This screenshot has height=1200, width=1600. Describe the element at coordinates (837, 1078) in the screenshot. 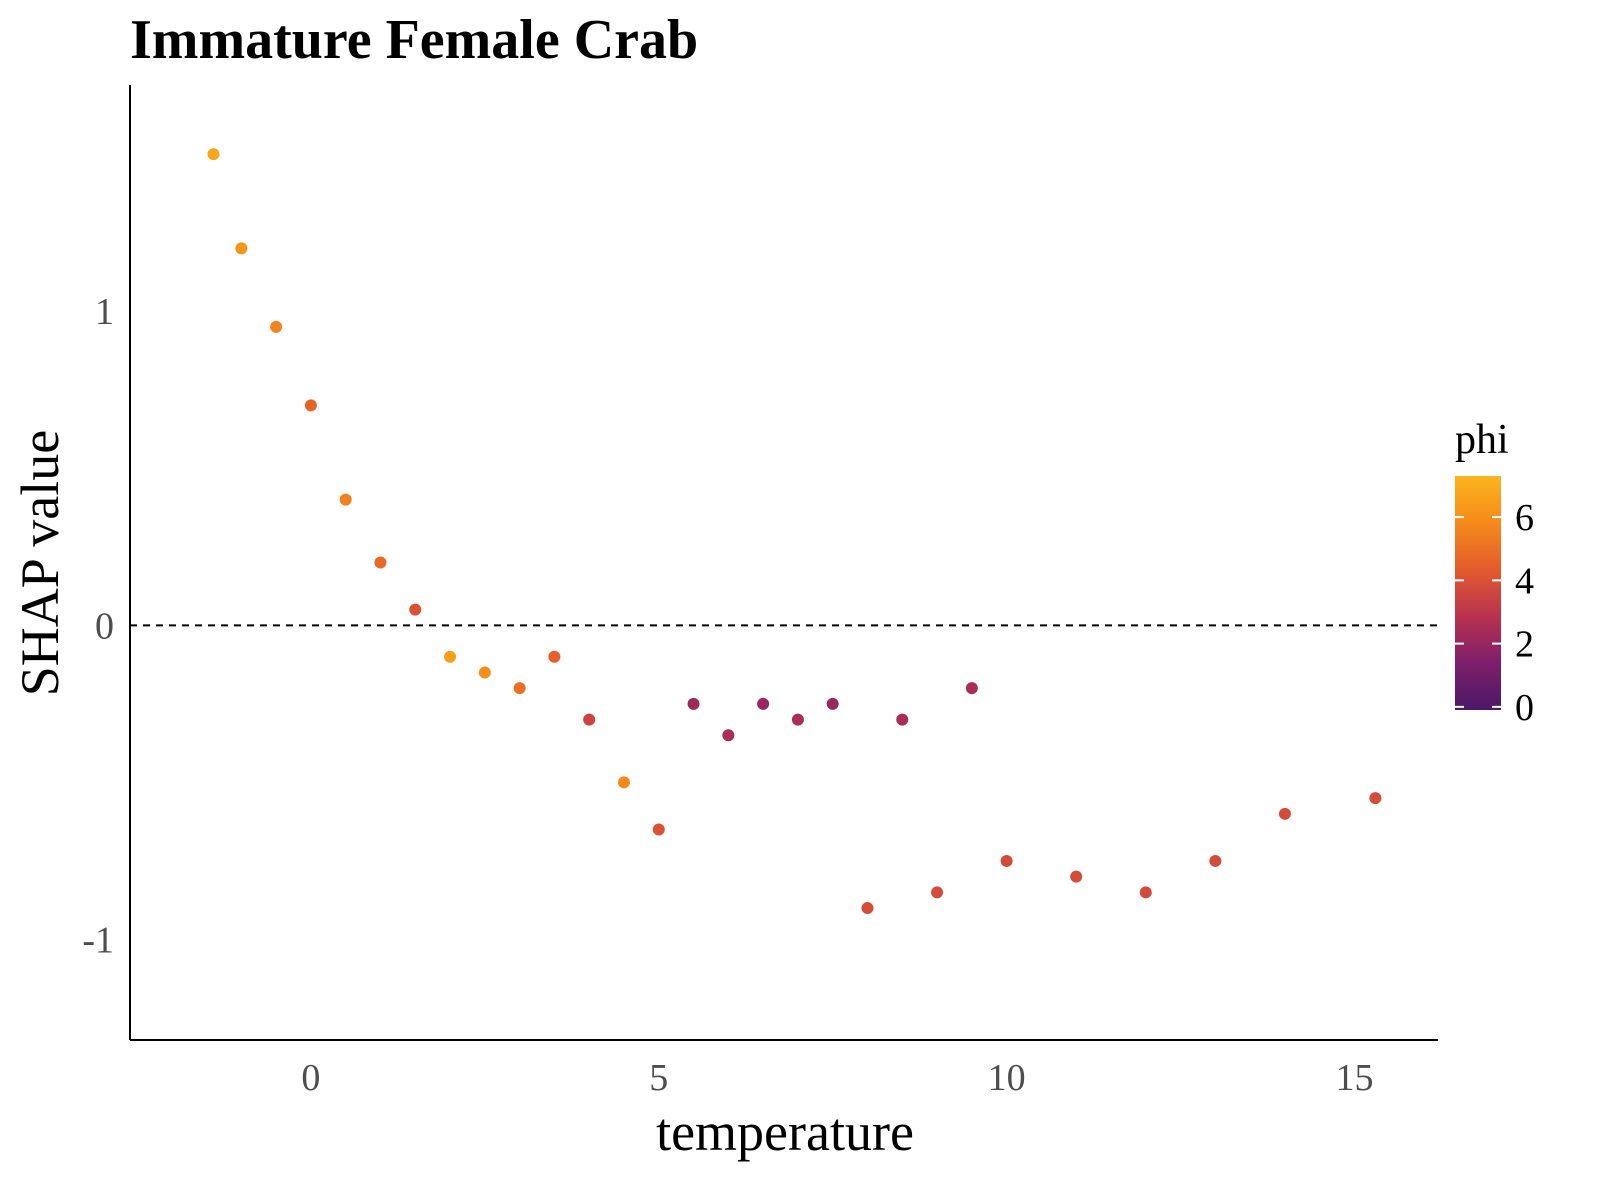

I see `x-axis-ticks: 0 5 10 15` at that location.